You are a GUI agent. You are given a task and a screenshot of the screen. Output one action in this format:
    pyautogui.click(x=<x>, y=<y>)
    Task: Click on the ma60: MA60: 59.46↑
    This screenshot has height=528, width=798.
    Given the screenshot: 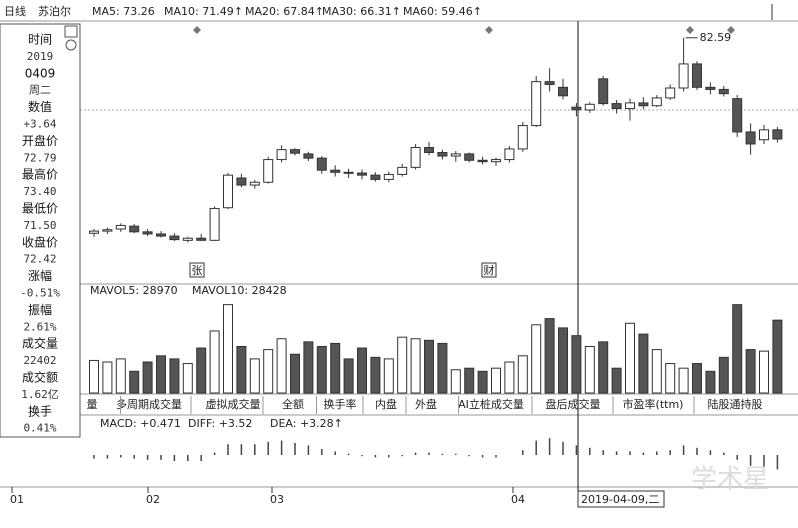 What is the action you would take?
    pyautogui.click(x=442, y=11)
    